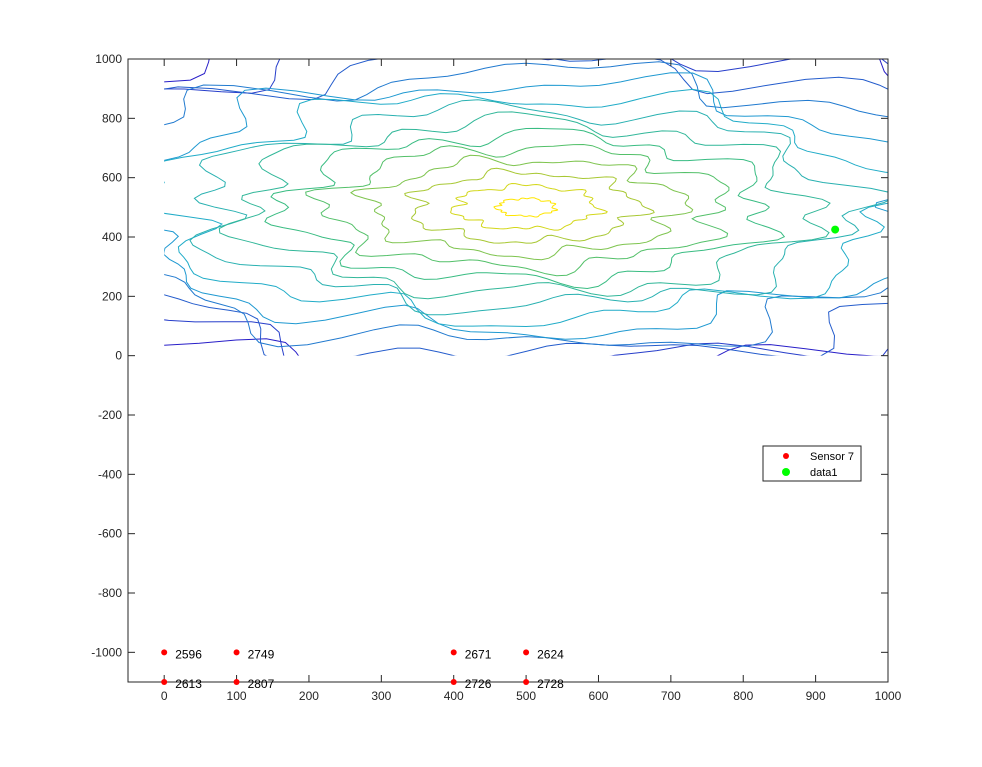 Image resolution: width=982 pixels, height=767 pixels. I want to click on x-tick-label: 700, so click(671, 696).